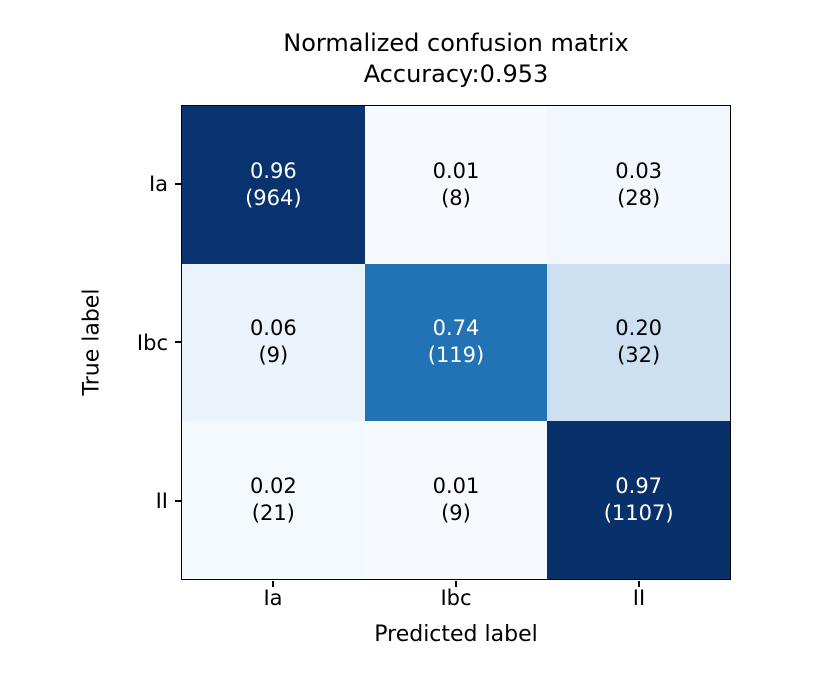 Image resolution: width=830 pixels, height=692 pixels. What do you see at coordinates (456, 598) in the screenshot?
I see `xtick-label-Ibc: Ibc` at bounding box center [456, 598].